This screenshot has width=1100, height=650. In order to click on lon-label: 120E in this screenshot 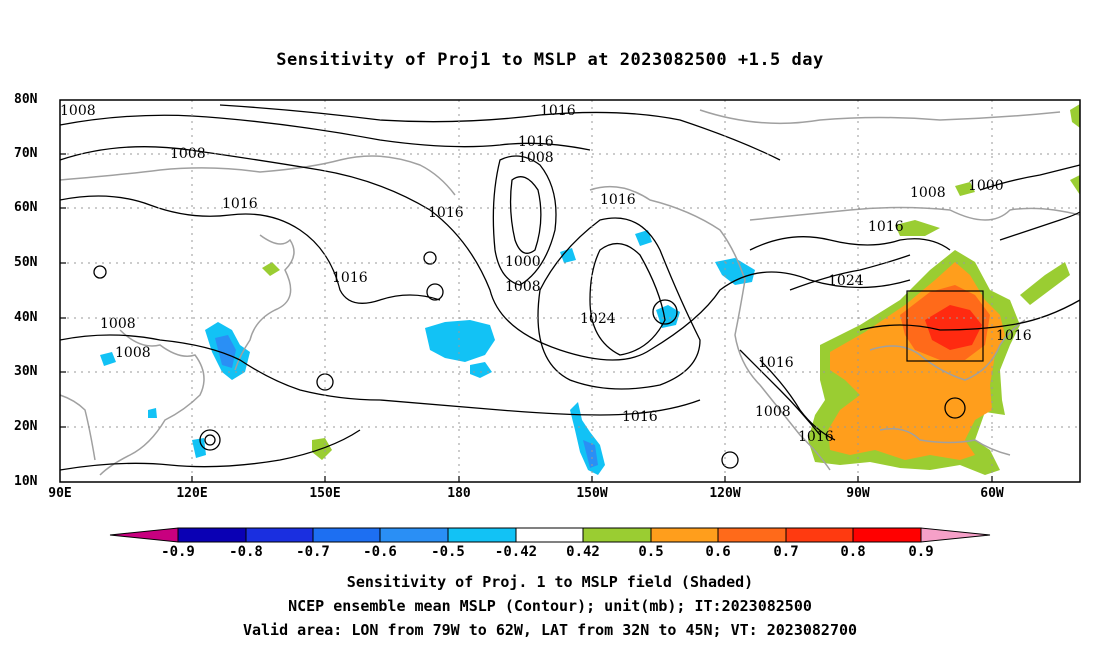, I will do `click(192, 493)`.